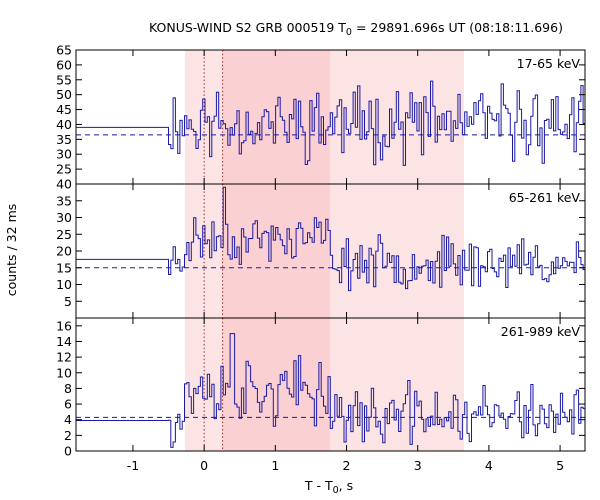 The width and height of the screenshot is (600, 500). Describe the element at coordinates (64, 79) in the screenshot. I see `y-tick-label: 55` at that location.